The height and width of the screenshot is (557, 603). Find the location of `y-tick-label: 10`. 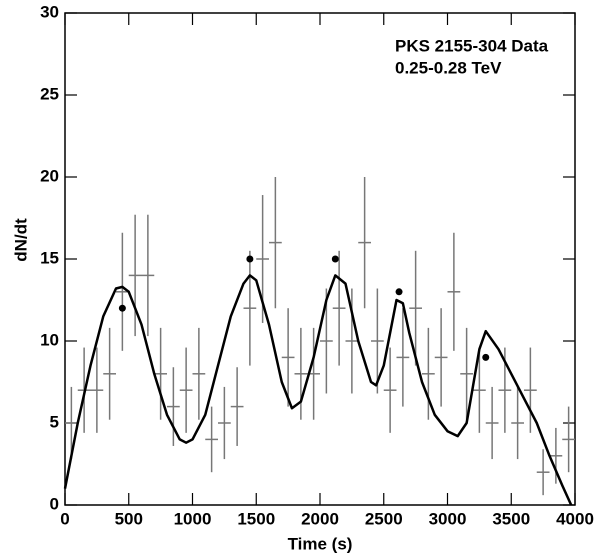

y-tick-label: 10 is located at coordinates (49, 339).